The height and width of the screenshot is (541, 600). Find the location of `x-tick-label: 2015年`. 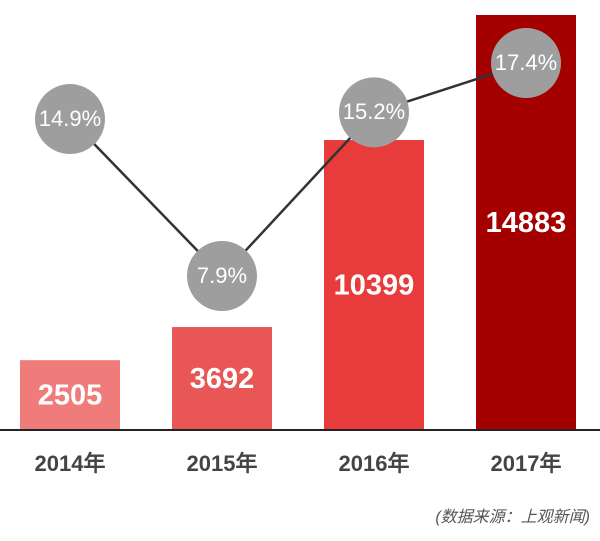

x-tick-label: 2015年 is located at coordinates (222, 463).